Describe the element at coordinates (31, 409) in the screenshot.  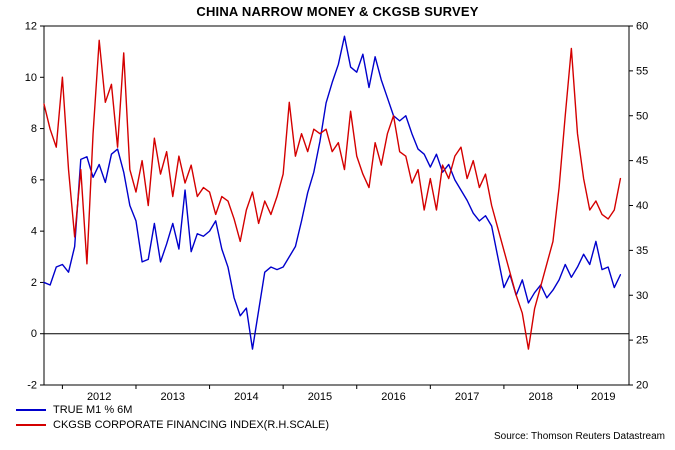
I see `legend-swatch-m1-line` at that location.